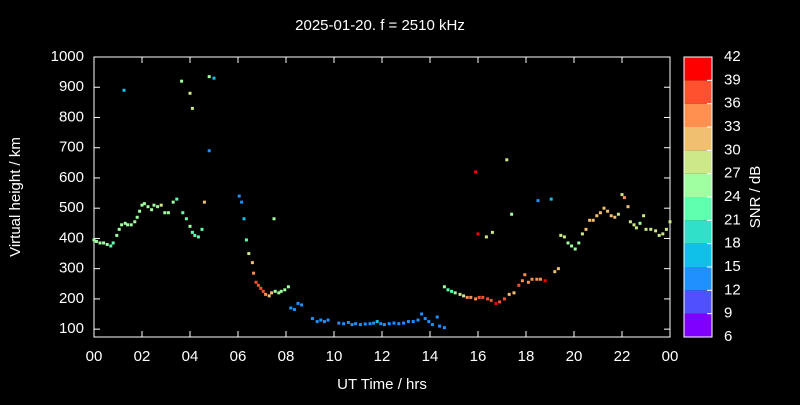  I want to click on y-axis-label: Virtual height / km, so click(15, 197).